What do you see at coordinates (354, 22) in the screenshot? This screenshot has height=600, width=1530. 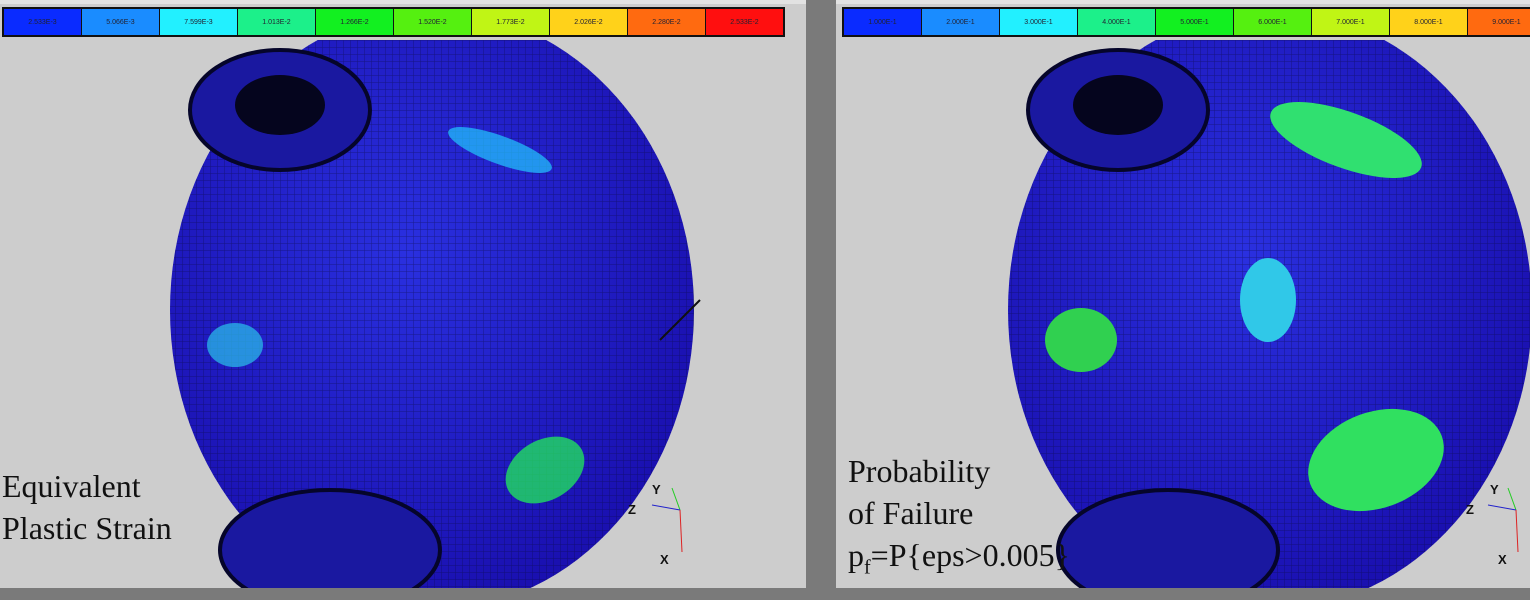 I see `legend-cell: 1.266E-2` at bounding box center [354, 22].